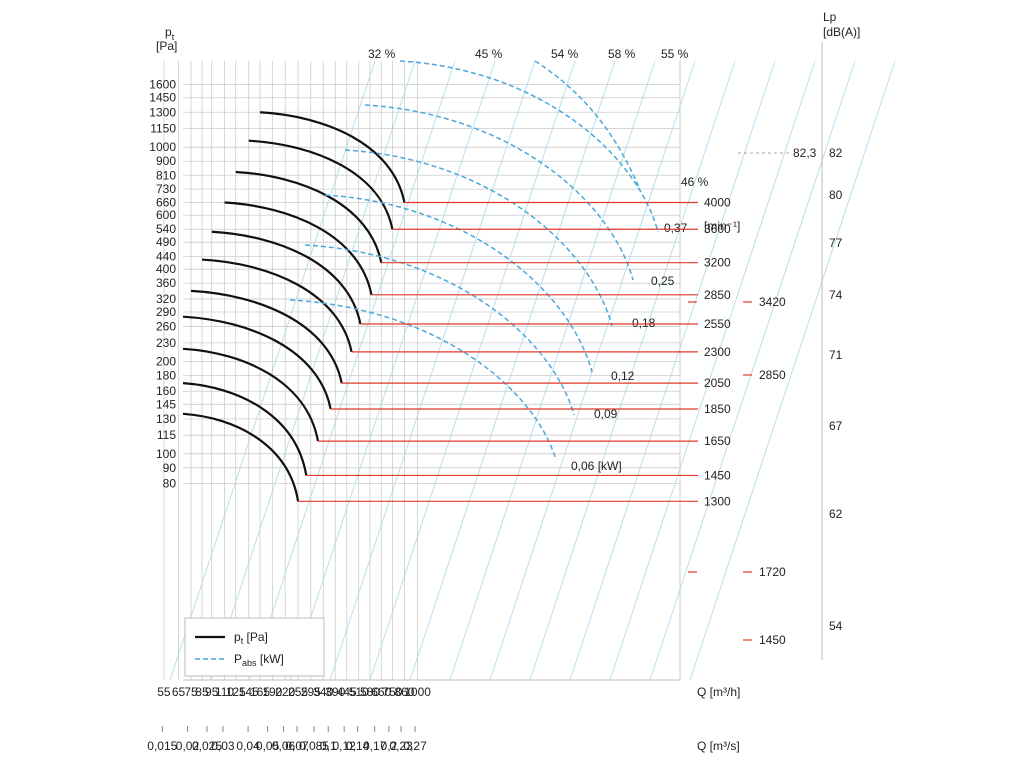 Image resolution: width=1024 pixels, height=768 pixels. I want to click on y-tick-label: 600, so click(166, 215).